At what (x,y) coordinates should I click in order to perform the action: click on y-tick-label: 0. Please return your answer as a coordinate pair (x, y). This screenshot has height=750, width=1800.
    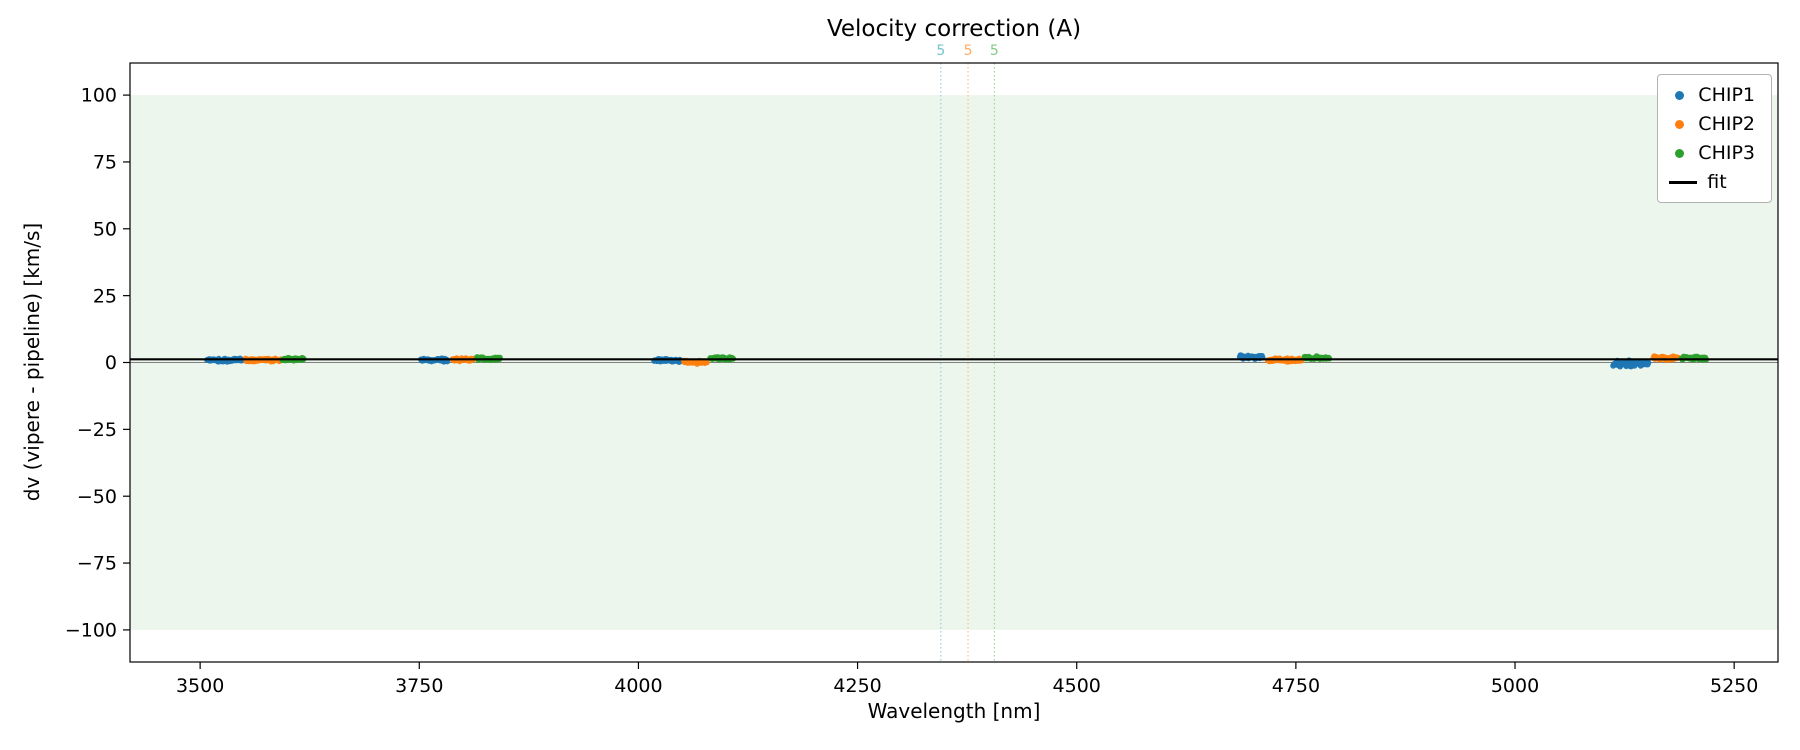
    Looking at the image, I should click on (111, 363).